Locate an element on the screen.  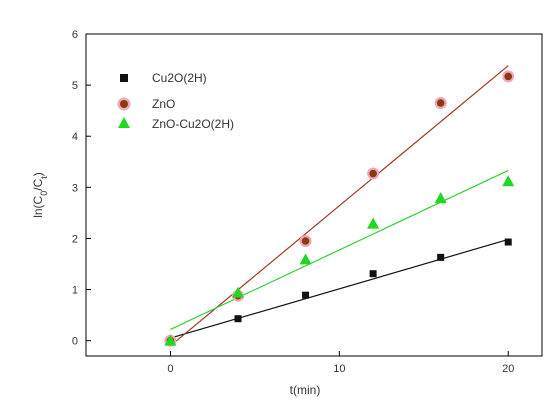
y-tick-label: 3 is located at coordinates (75, 188).